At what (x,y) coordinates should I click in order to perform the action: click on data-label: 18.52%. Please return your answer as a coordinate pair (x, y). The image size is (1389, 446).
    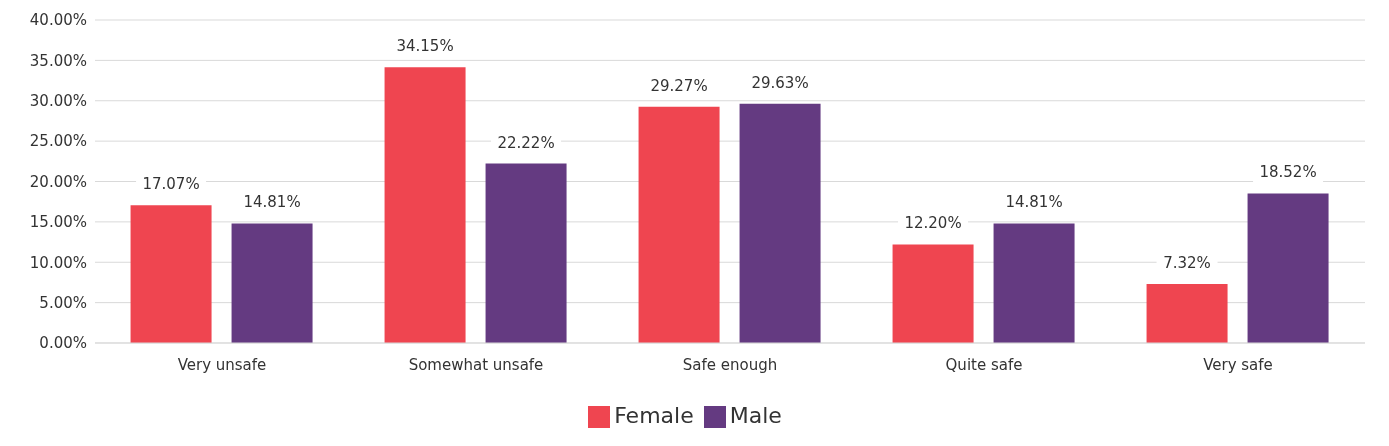
    Looking at the image, I should click on (1288, 172).